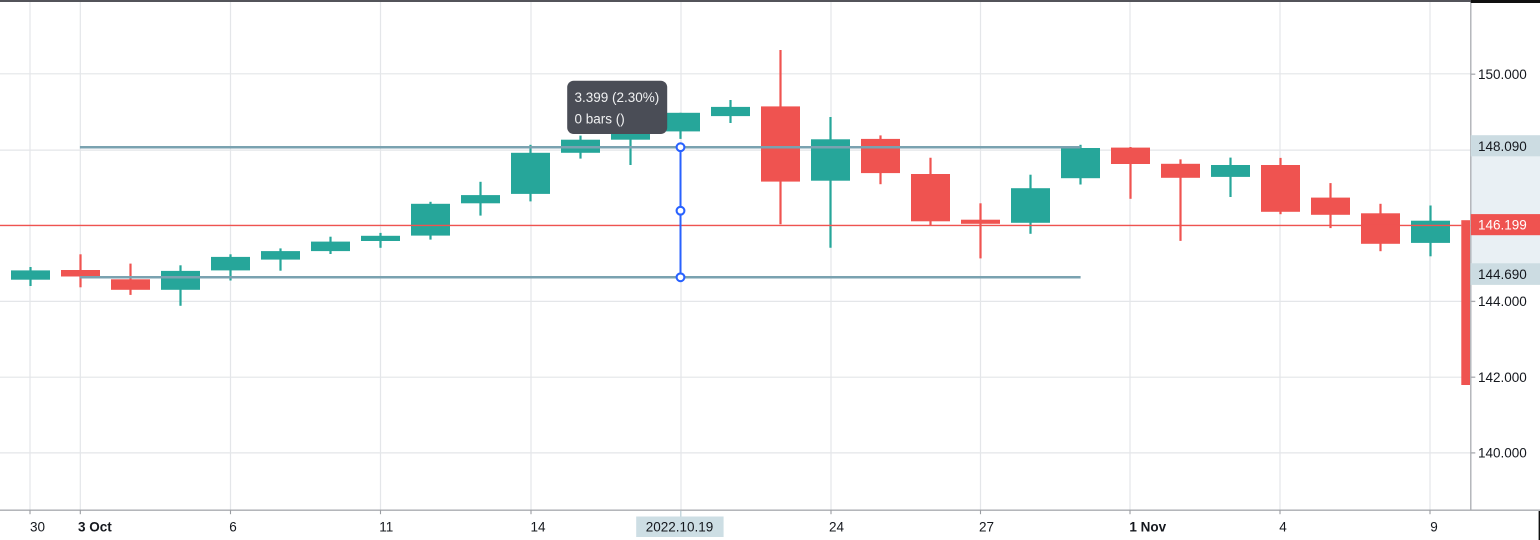 The height and width of the screenshot is (540, 1540). Describe the element at coordinates (1283, 526) in the screenshot. I see `svg-text: 4` at that location.